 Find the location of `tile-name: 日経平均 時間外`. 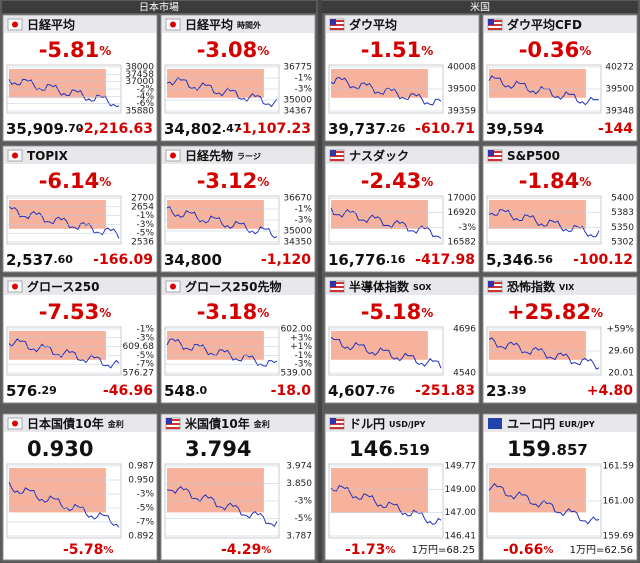

tile-name: 日経平均 時間外 is located at coordinates (223, 24).